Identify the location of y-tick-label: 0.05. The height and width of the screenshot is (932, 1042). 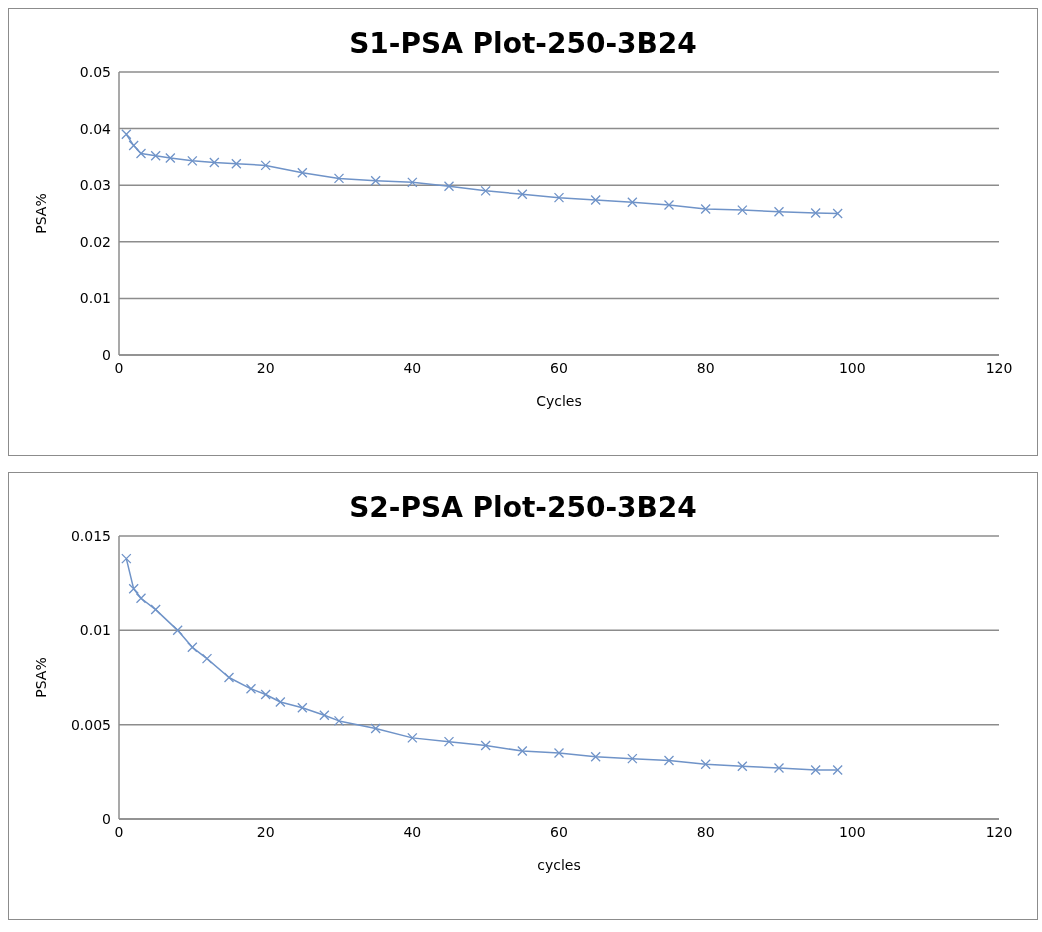
(95, 71).